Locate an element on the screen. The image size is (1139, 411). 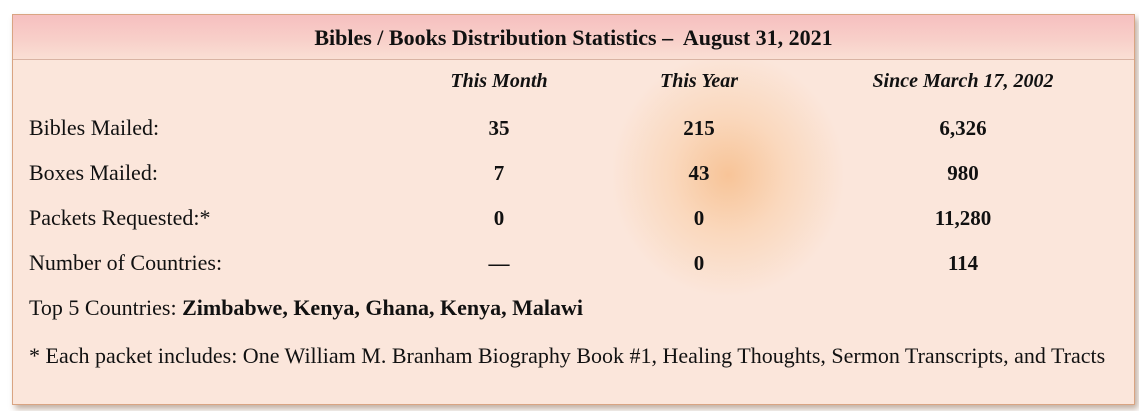
background-glow is located at coordinates (728, 175).